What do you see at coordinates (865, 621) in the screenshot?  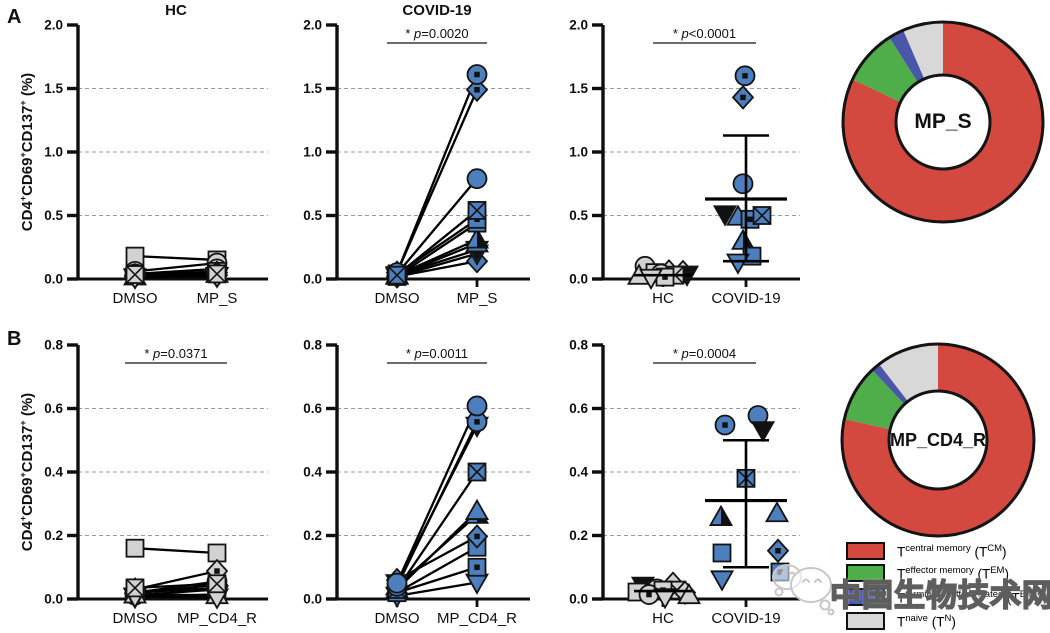 I see `legend-swatch-naive` at bounding box center [865, 621].